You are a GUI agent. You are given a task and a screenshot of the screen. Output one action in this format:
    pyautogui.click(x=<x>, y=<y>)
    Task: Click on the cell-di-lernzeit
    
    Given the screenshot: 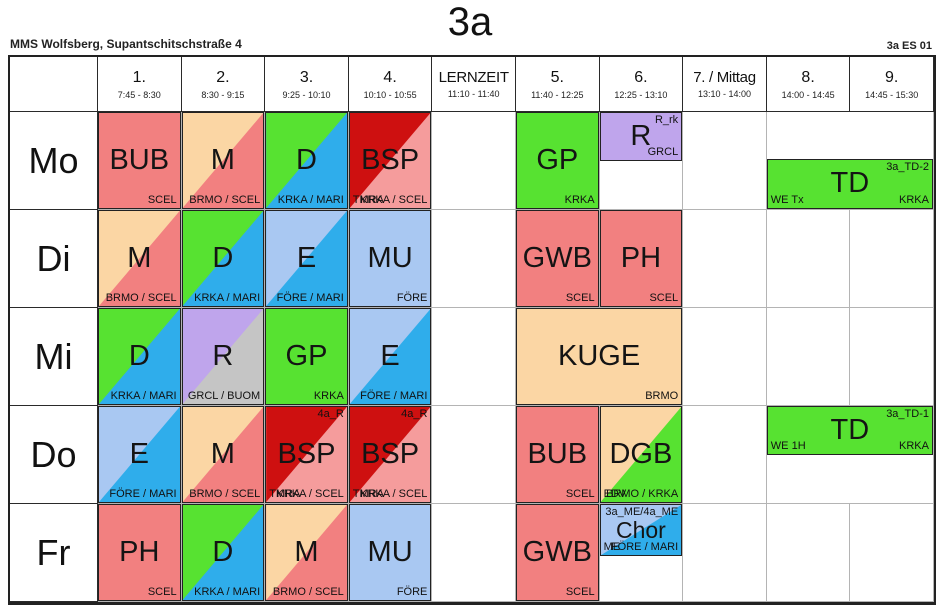 What is the action you would take?
    pyautogui.click(x=474, y=259)
    